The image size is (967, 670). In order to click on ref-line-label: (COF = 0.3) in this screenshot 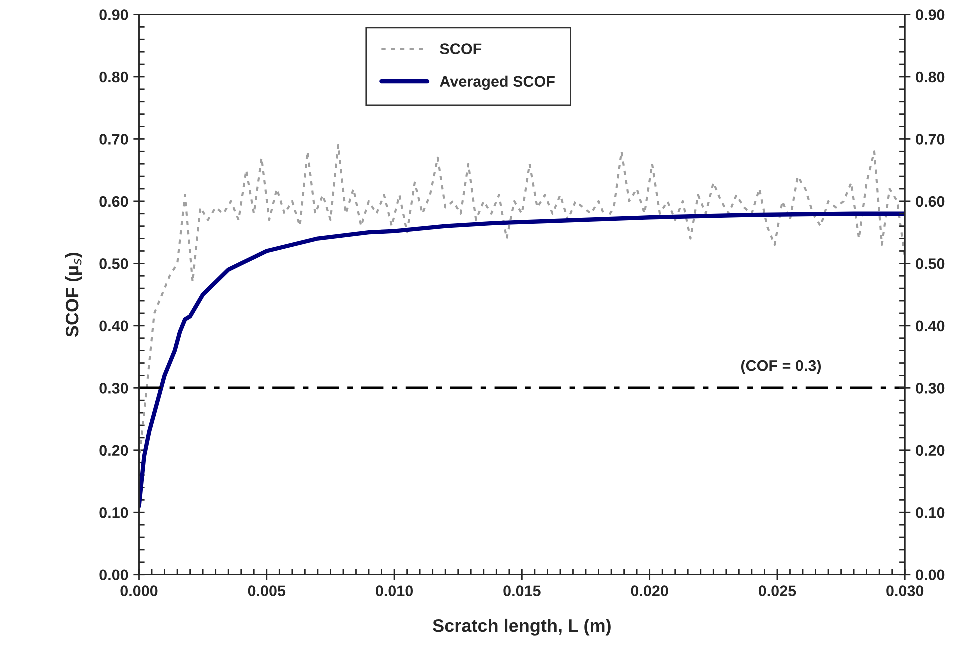, I will do `click(781, 367)`.